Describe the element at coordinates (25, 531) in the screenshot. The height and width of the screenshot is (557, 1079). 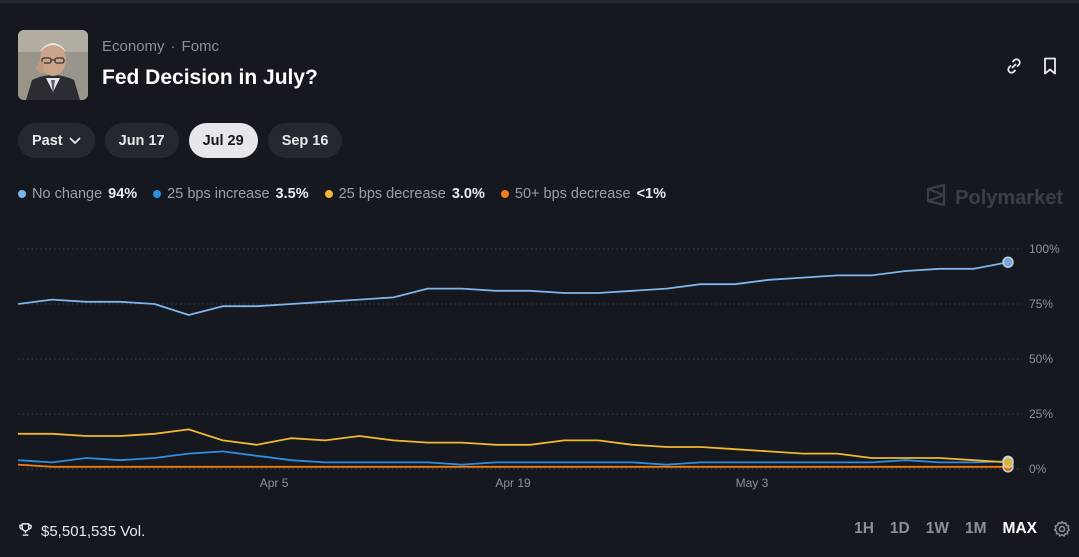
I see `trophy-icon` at that location.